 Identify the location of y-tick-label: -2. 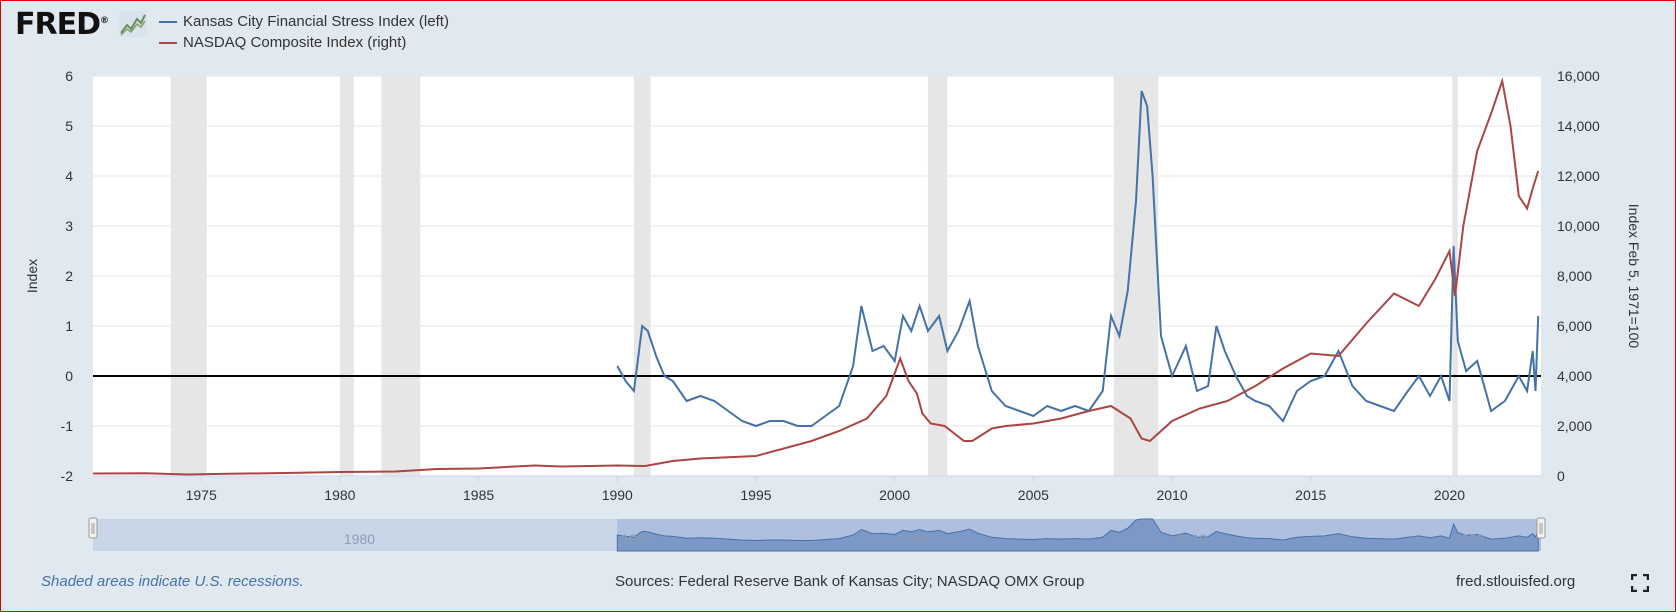
(67, 476).